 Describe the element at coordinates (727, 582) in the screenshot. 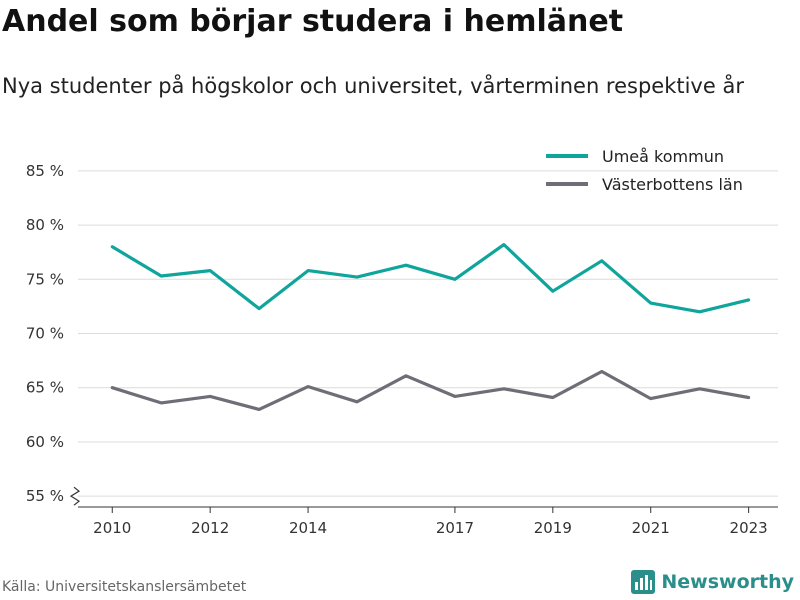

I see `brand-name: Newsworthy` at that location.